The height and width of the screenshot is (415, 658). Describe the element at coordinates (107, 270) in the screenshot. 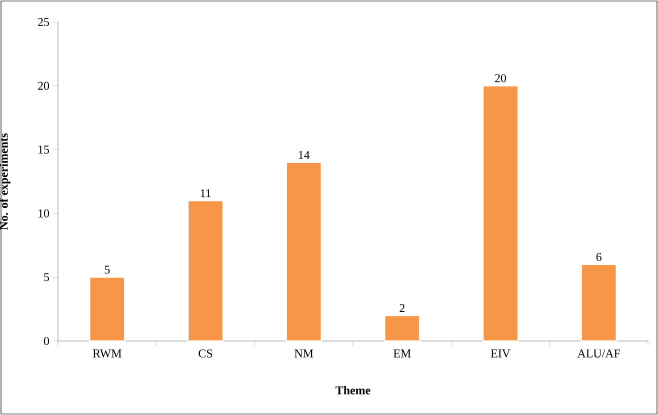

I see `data-label: 5` at that location.